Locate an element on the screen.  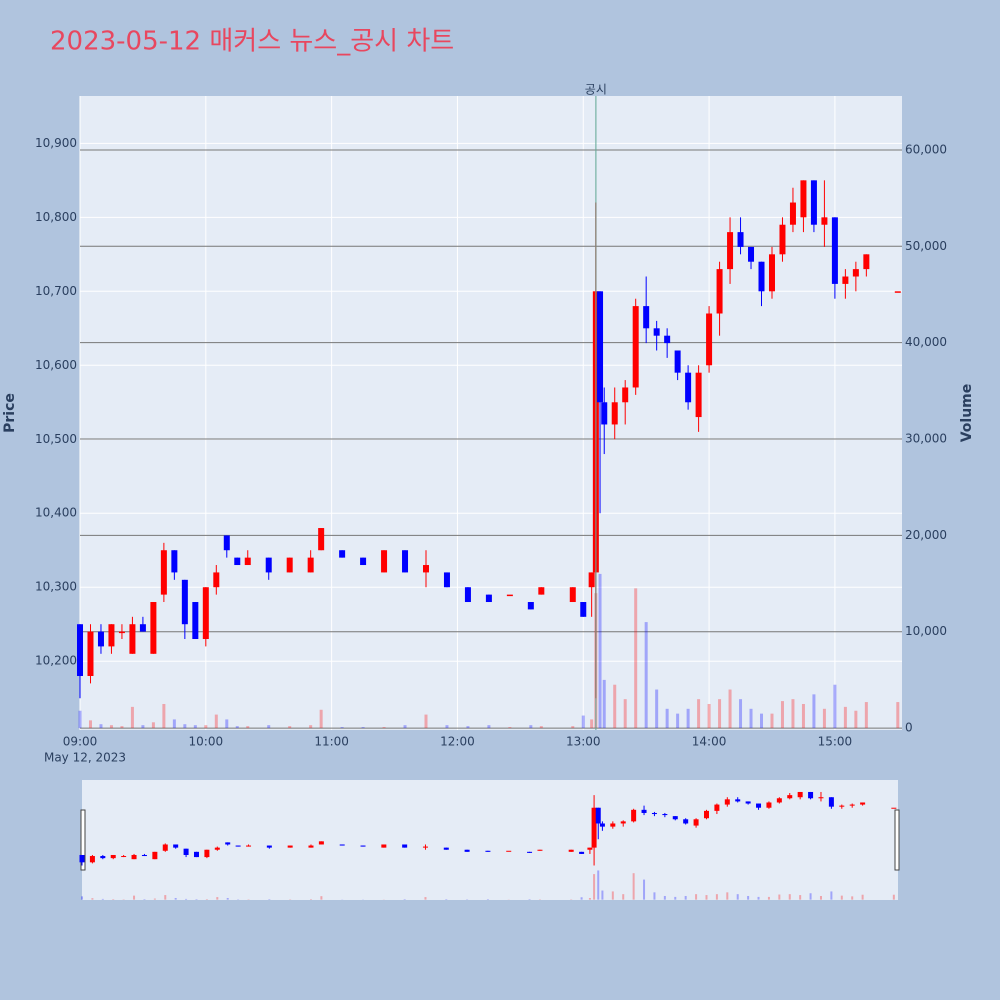
x-tick-label: 15:00 is located at coordinates (835, 742).